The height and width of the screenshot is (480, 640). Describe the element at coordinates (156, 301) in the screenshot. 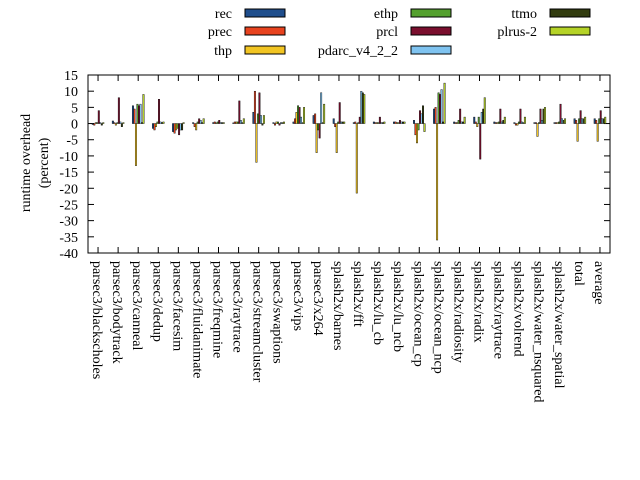

I see `x-tick-label: parsec3/dedup` at that location.